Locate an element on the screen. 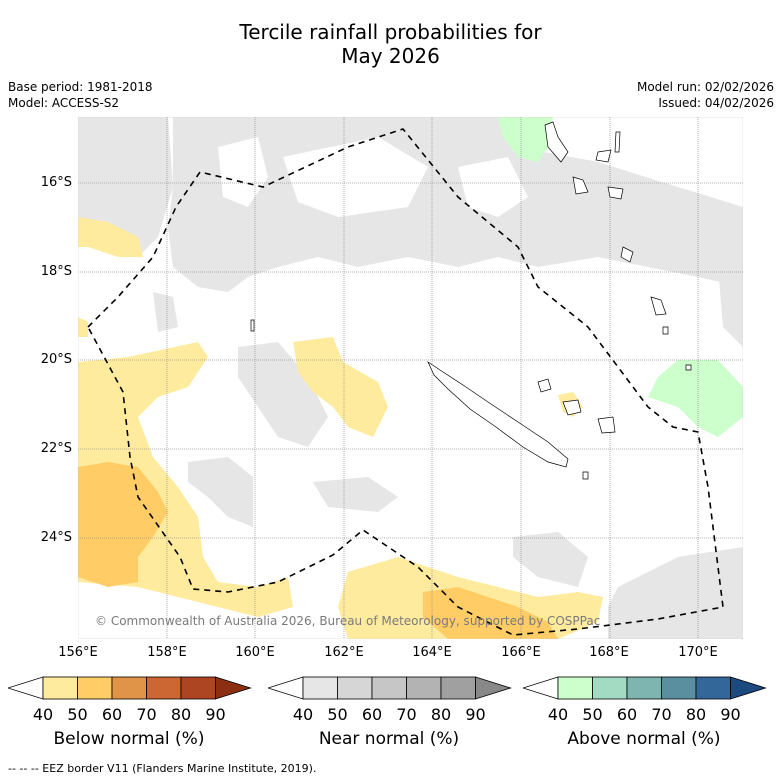 The width and height of the screenshot is (781, 781). above-normal-east is located at coordinates (695, 398).